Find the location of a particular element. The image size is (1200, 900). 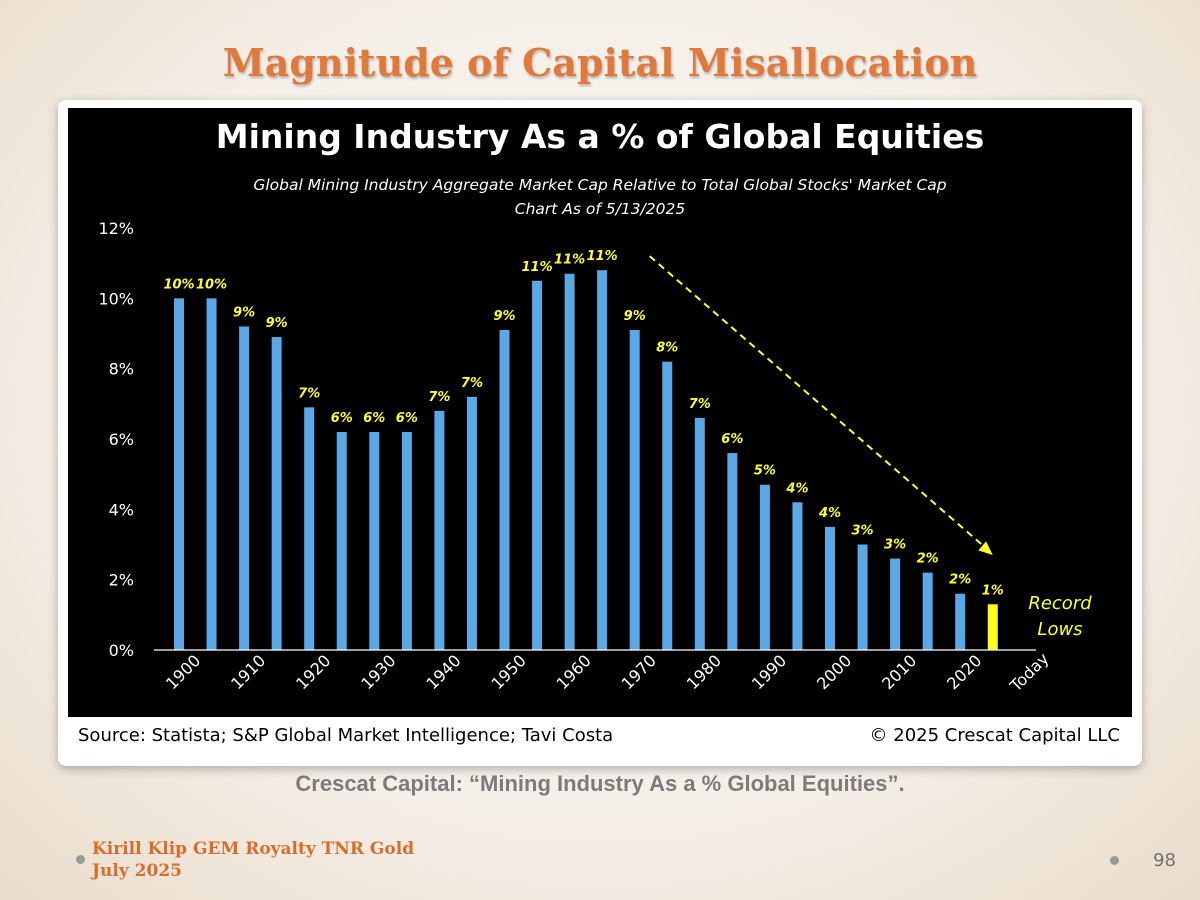

y-tick-label: 8% is located at coordinates (121, 369).